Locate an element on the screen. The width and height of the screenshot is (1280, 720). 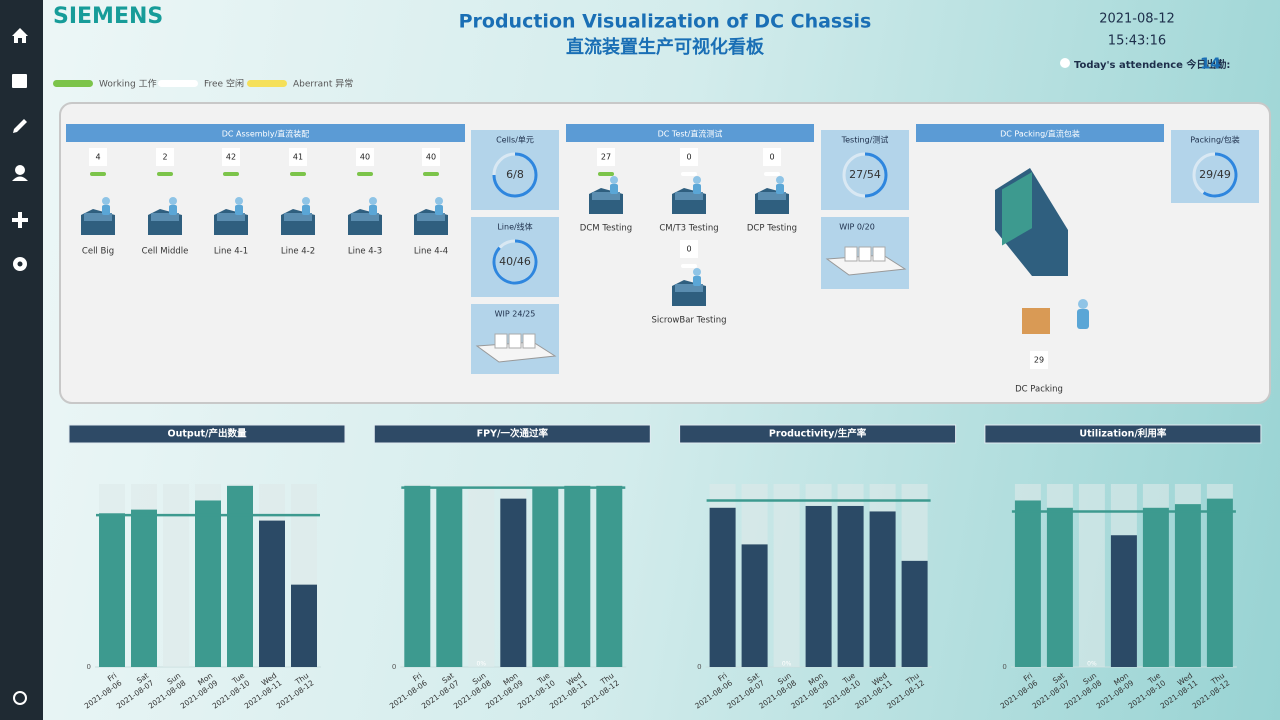
station-count: 4 is located at coordinates (97, 157).